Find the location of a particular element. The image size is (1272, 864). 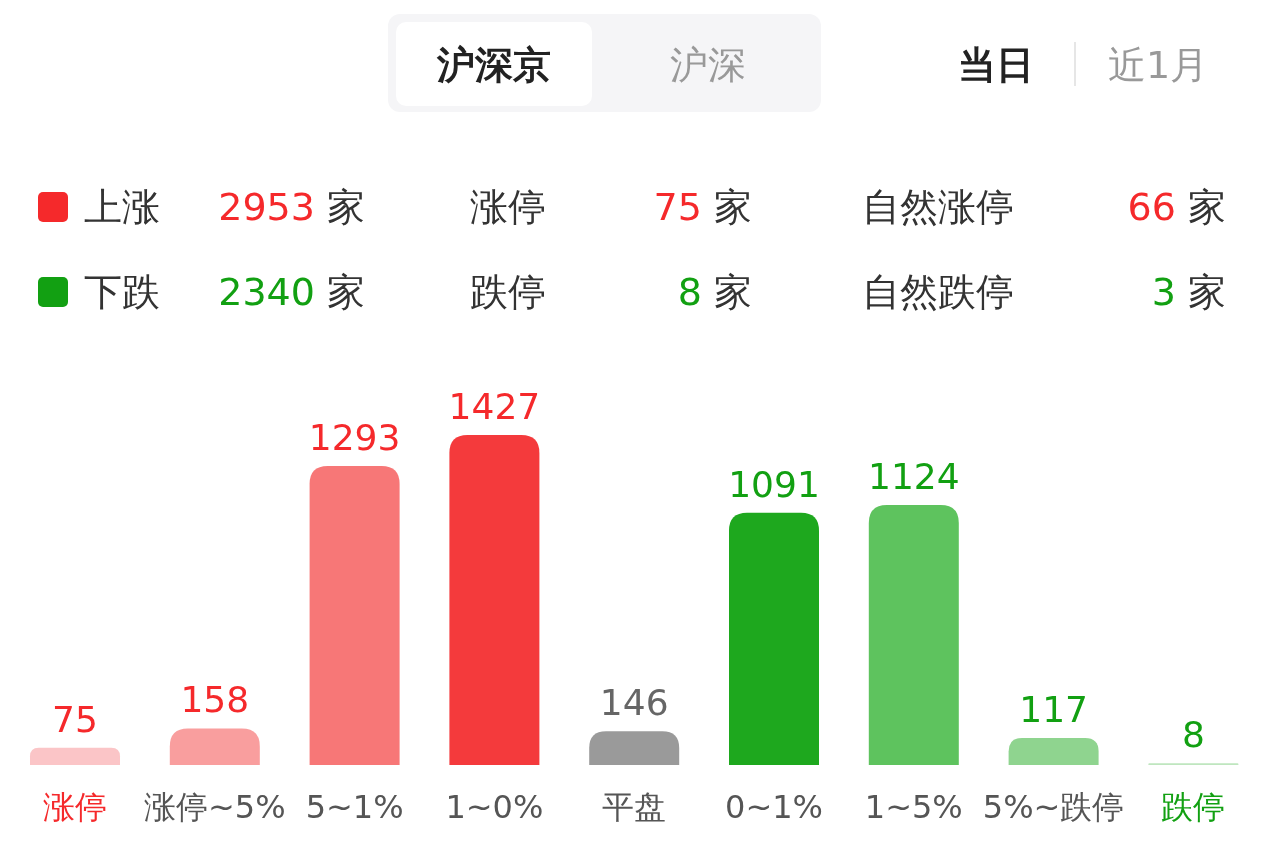

text: 上涨 is located at coordinates (122, 207).